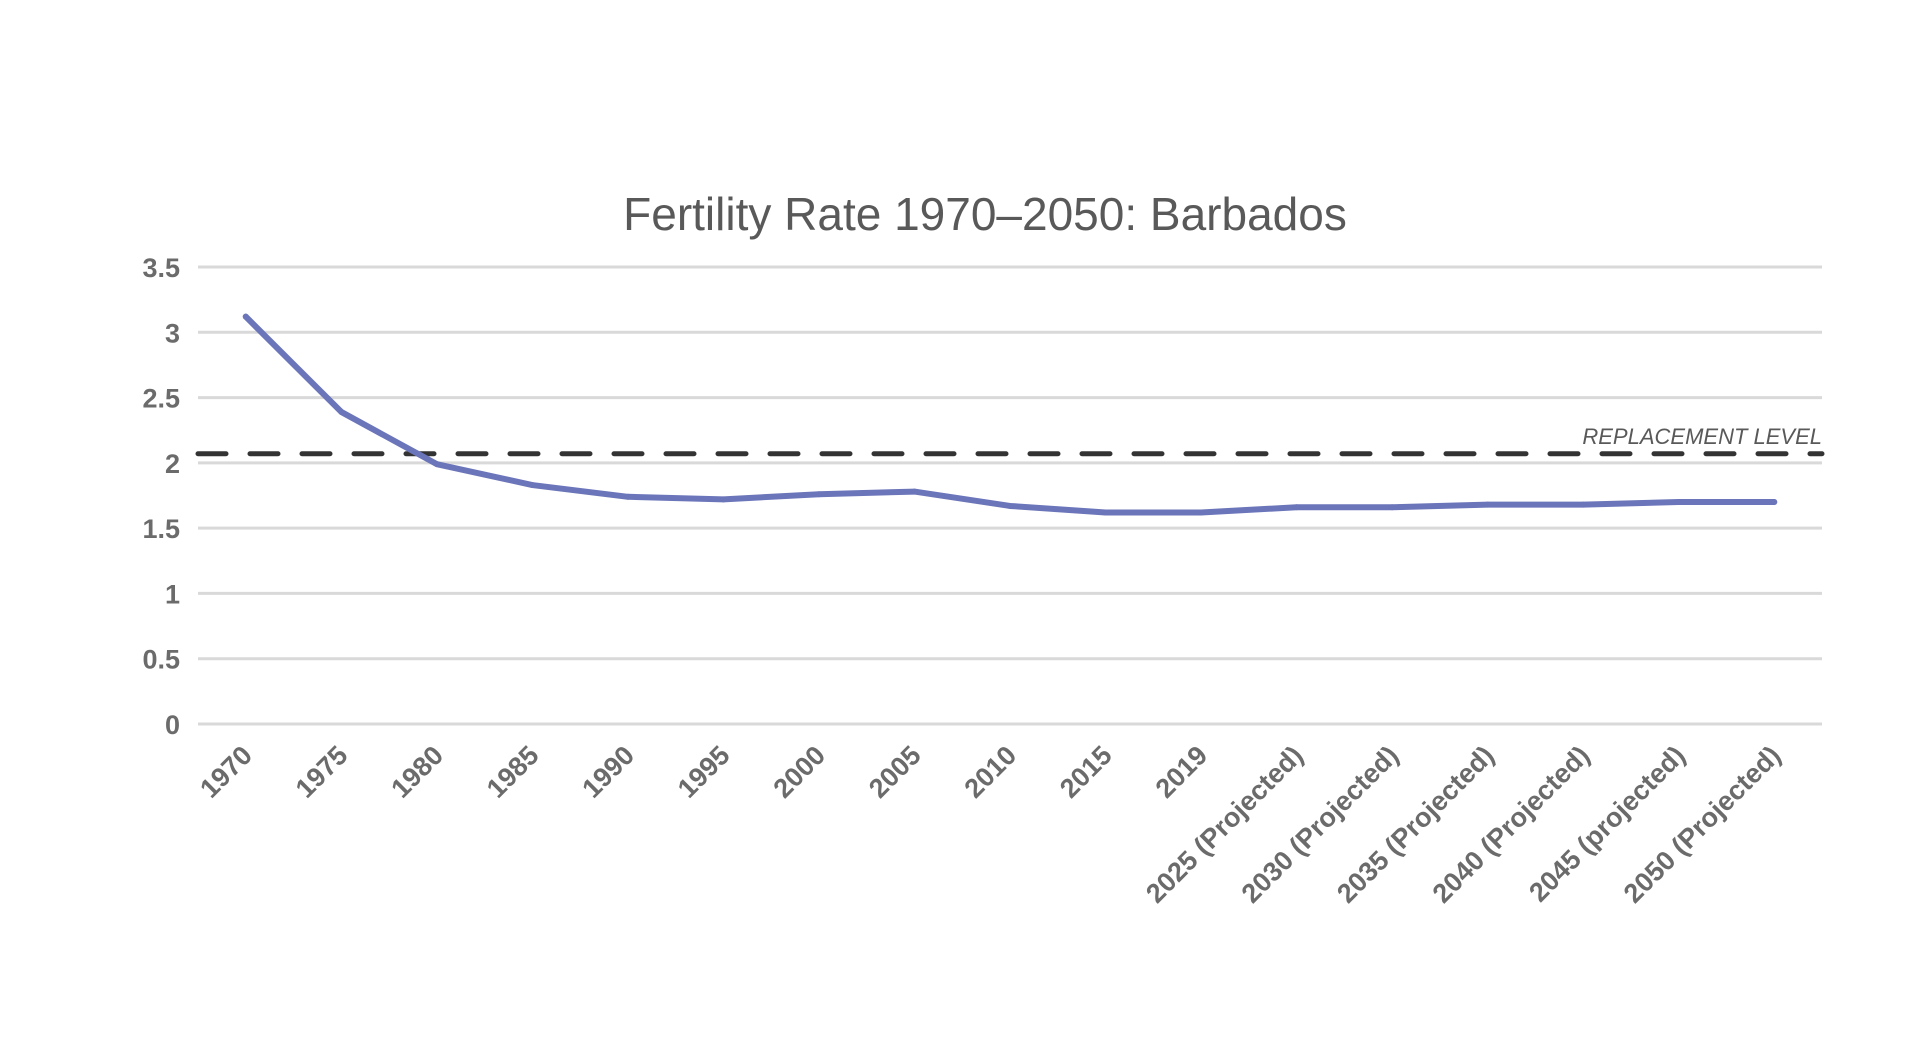  What do you see at coordinates (161, 268) in the screenshot?
I see `y-tick-label: 3.5` at bounding box center [161, 268].